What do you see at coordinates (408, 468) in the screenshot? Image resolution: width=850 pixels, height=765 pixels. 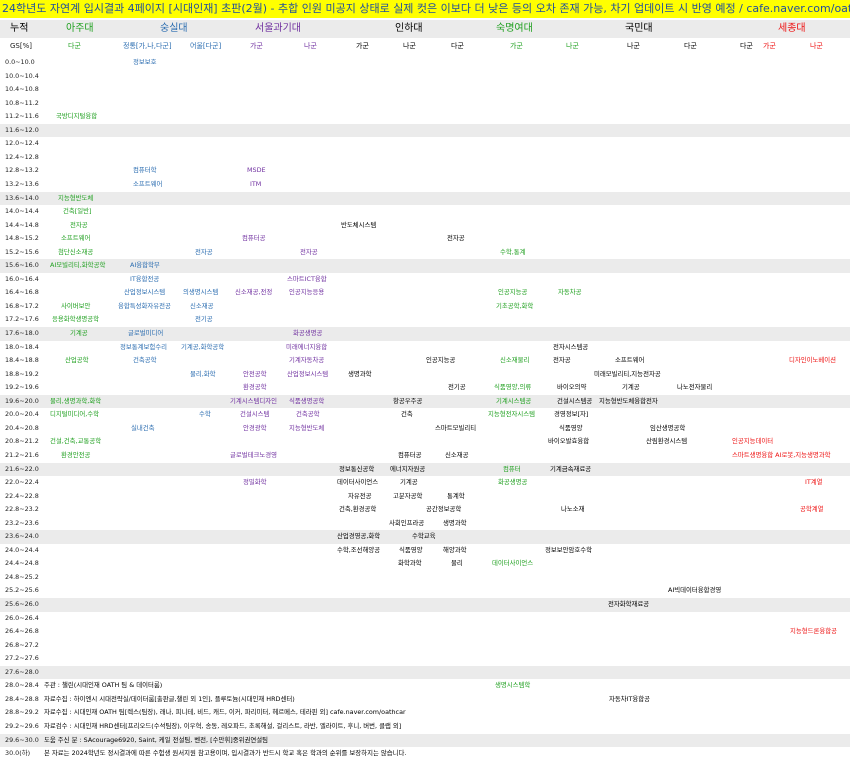 I see `department-entry: 에너지자원공` at bounding box center [408, 468].